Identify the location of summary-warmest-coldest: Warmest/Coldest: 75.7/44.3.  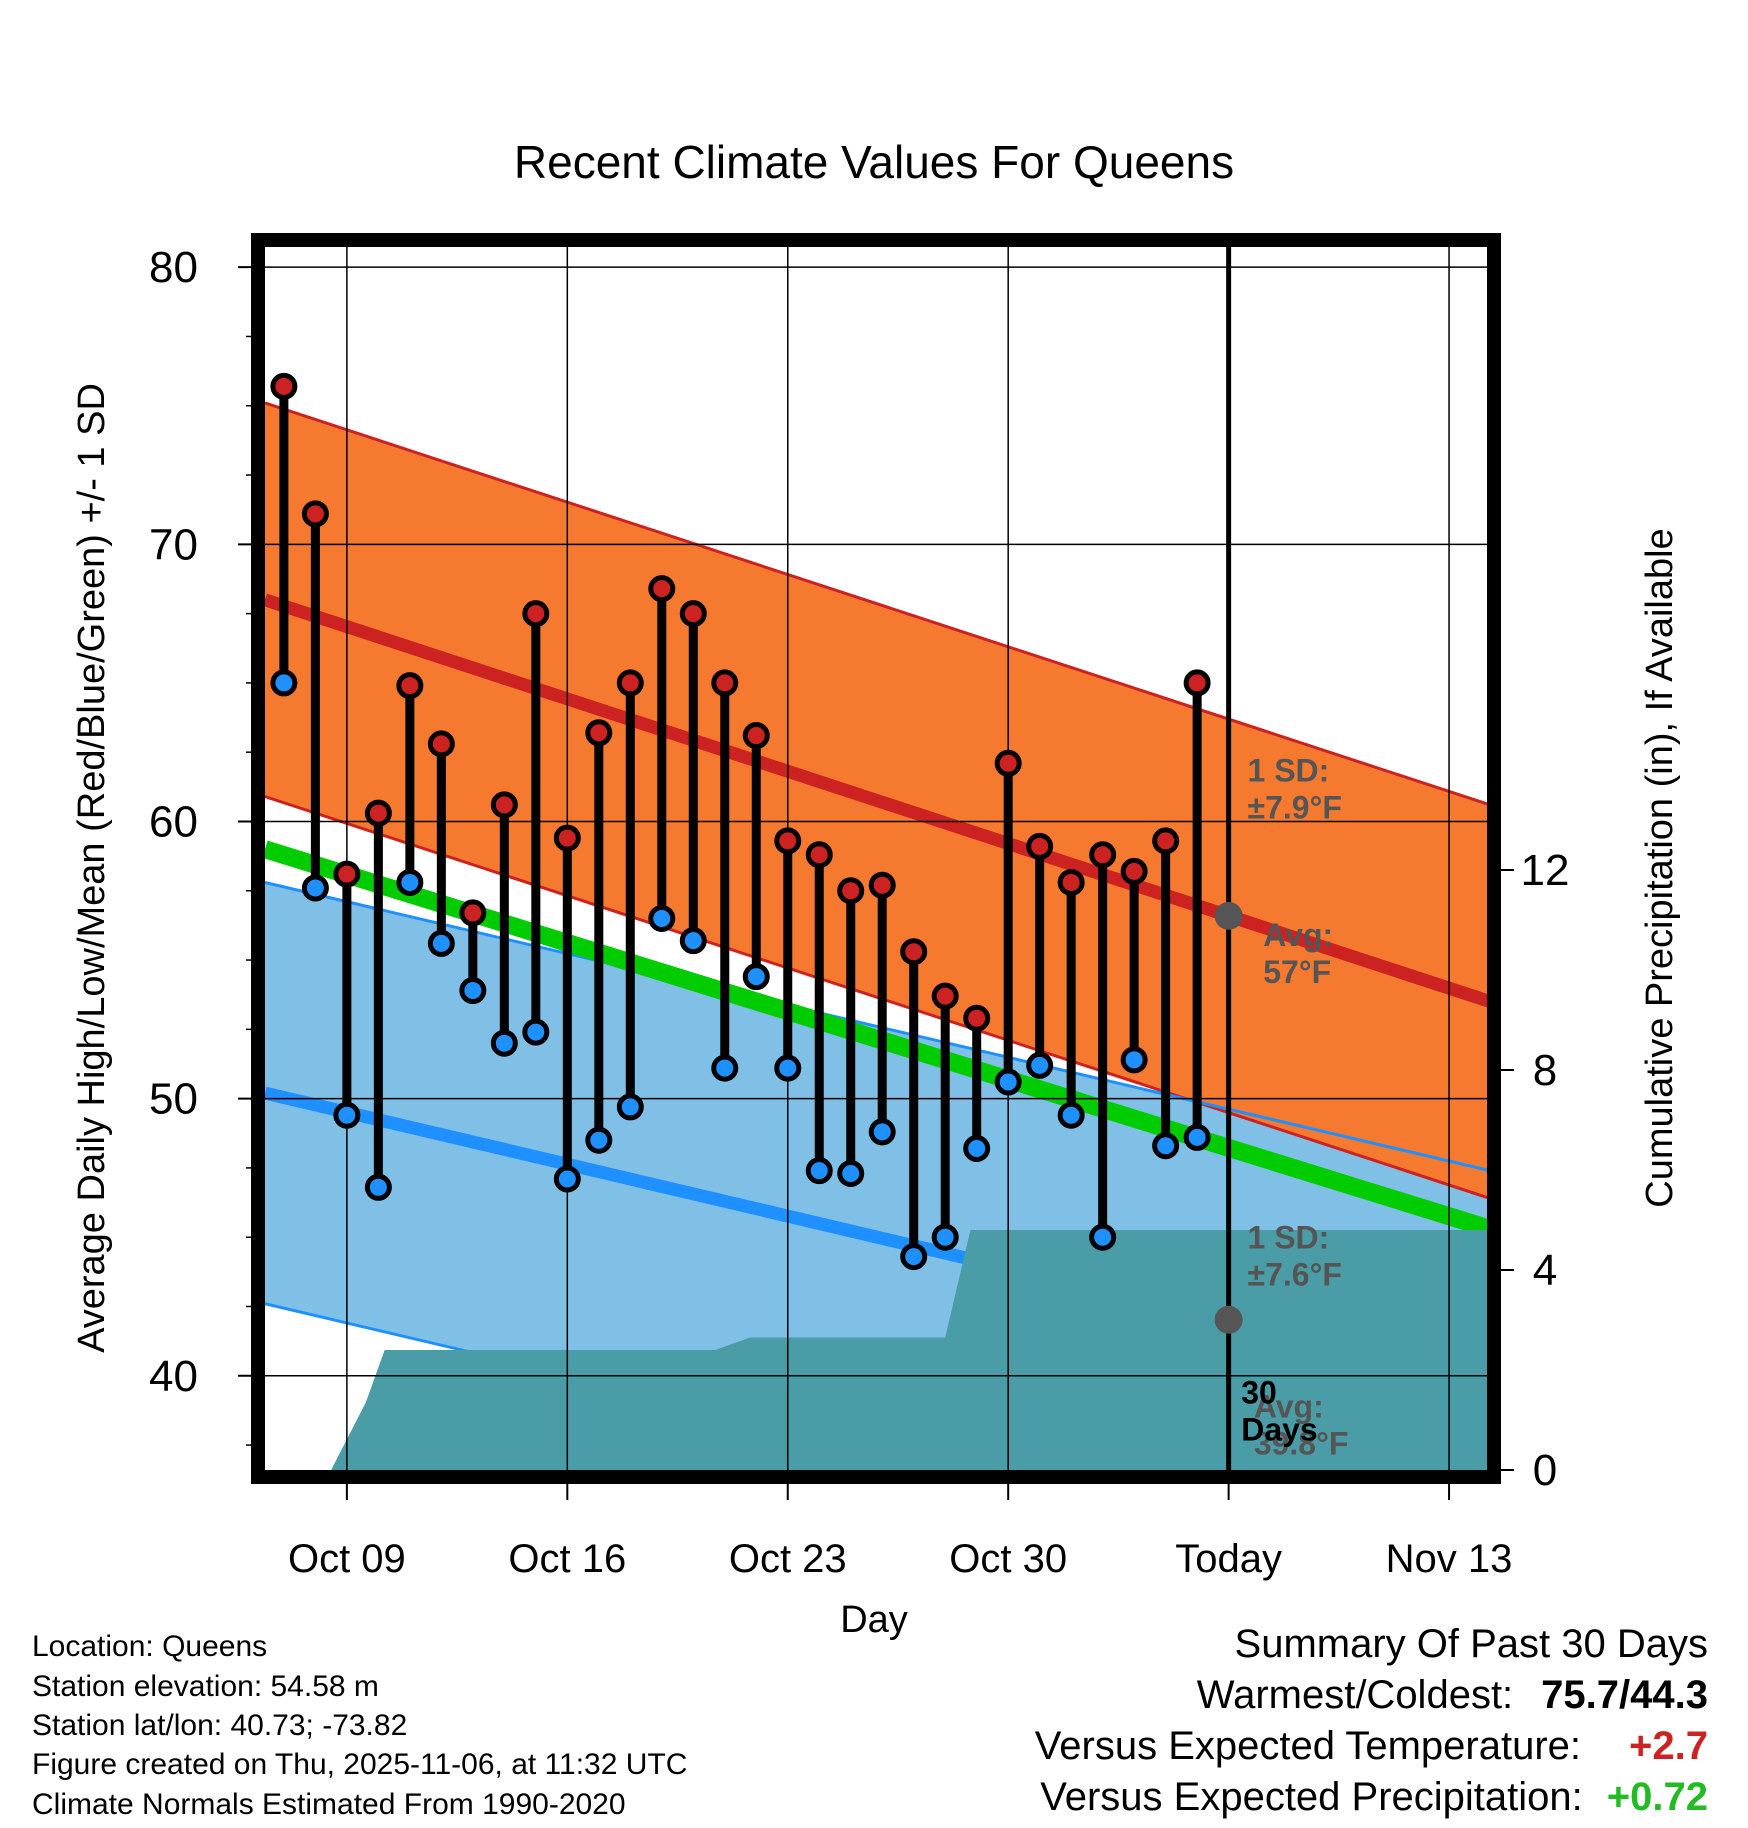
(1452, 1695).